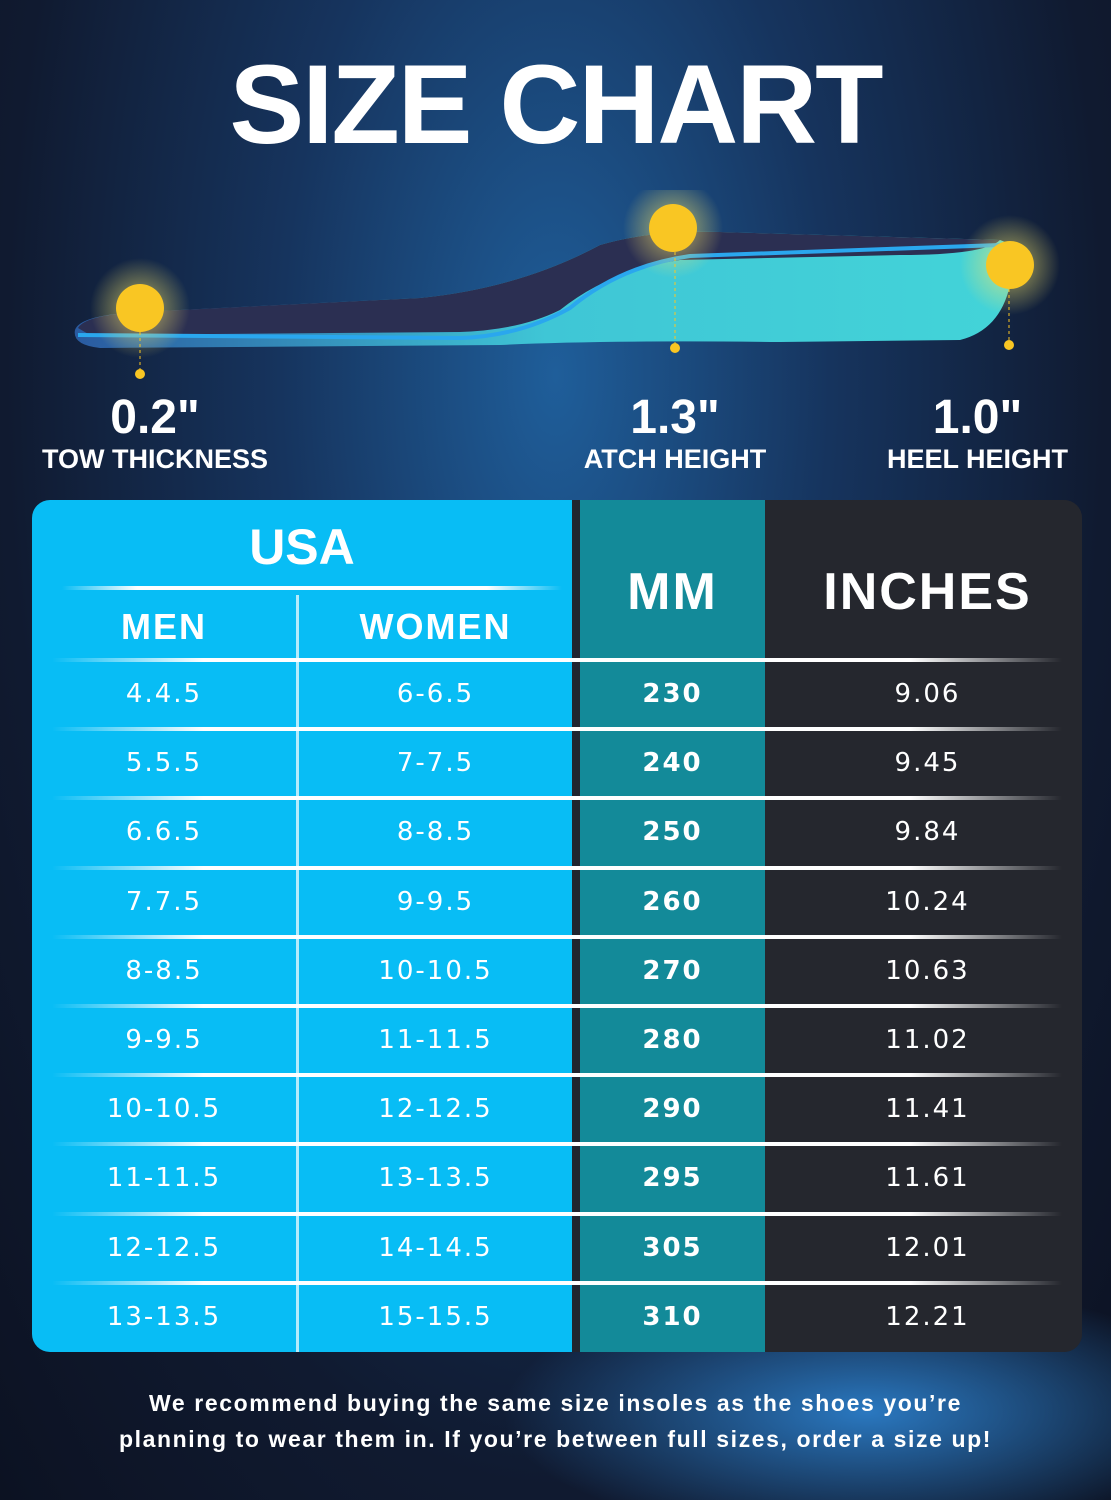 This screenshot has width=1111, height=1500. I want to click on heel-height: 1.0" HEEL HEIGHT, so click(977, 433).